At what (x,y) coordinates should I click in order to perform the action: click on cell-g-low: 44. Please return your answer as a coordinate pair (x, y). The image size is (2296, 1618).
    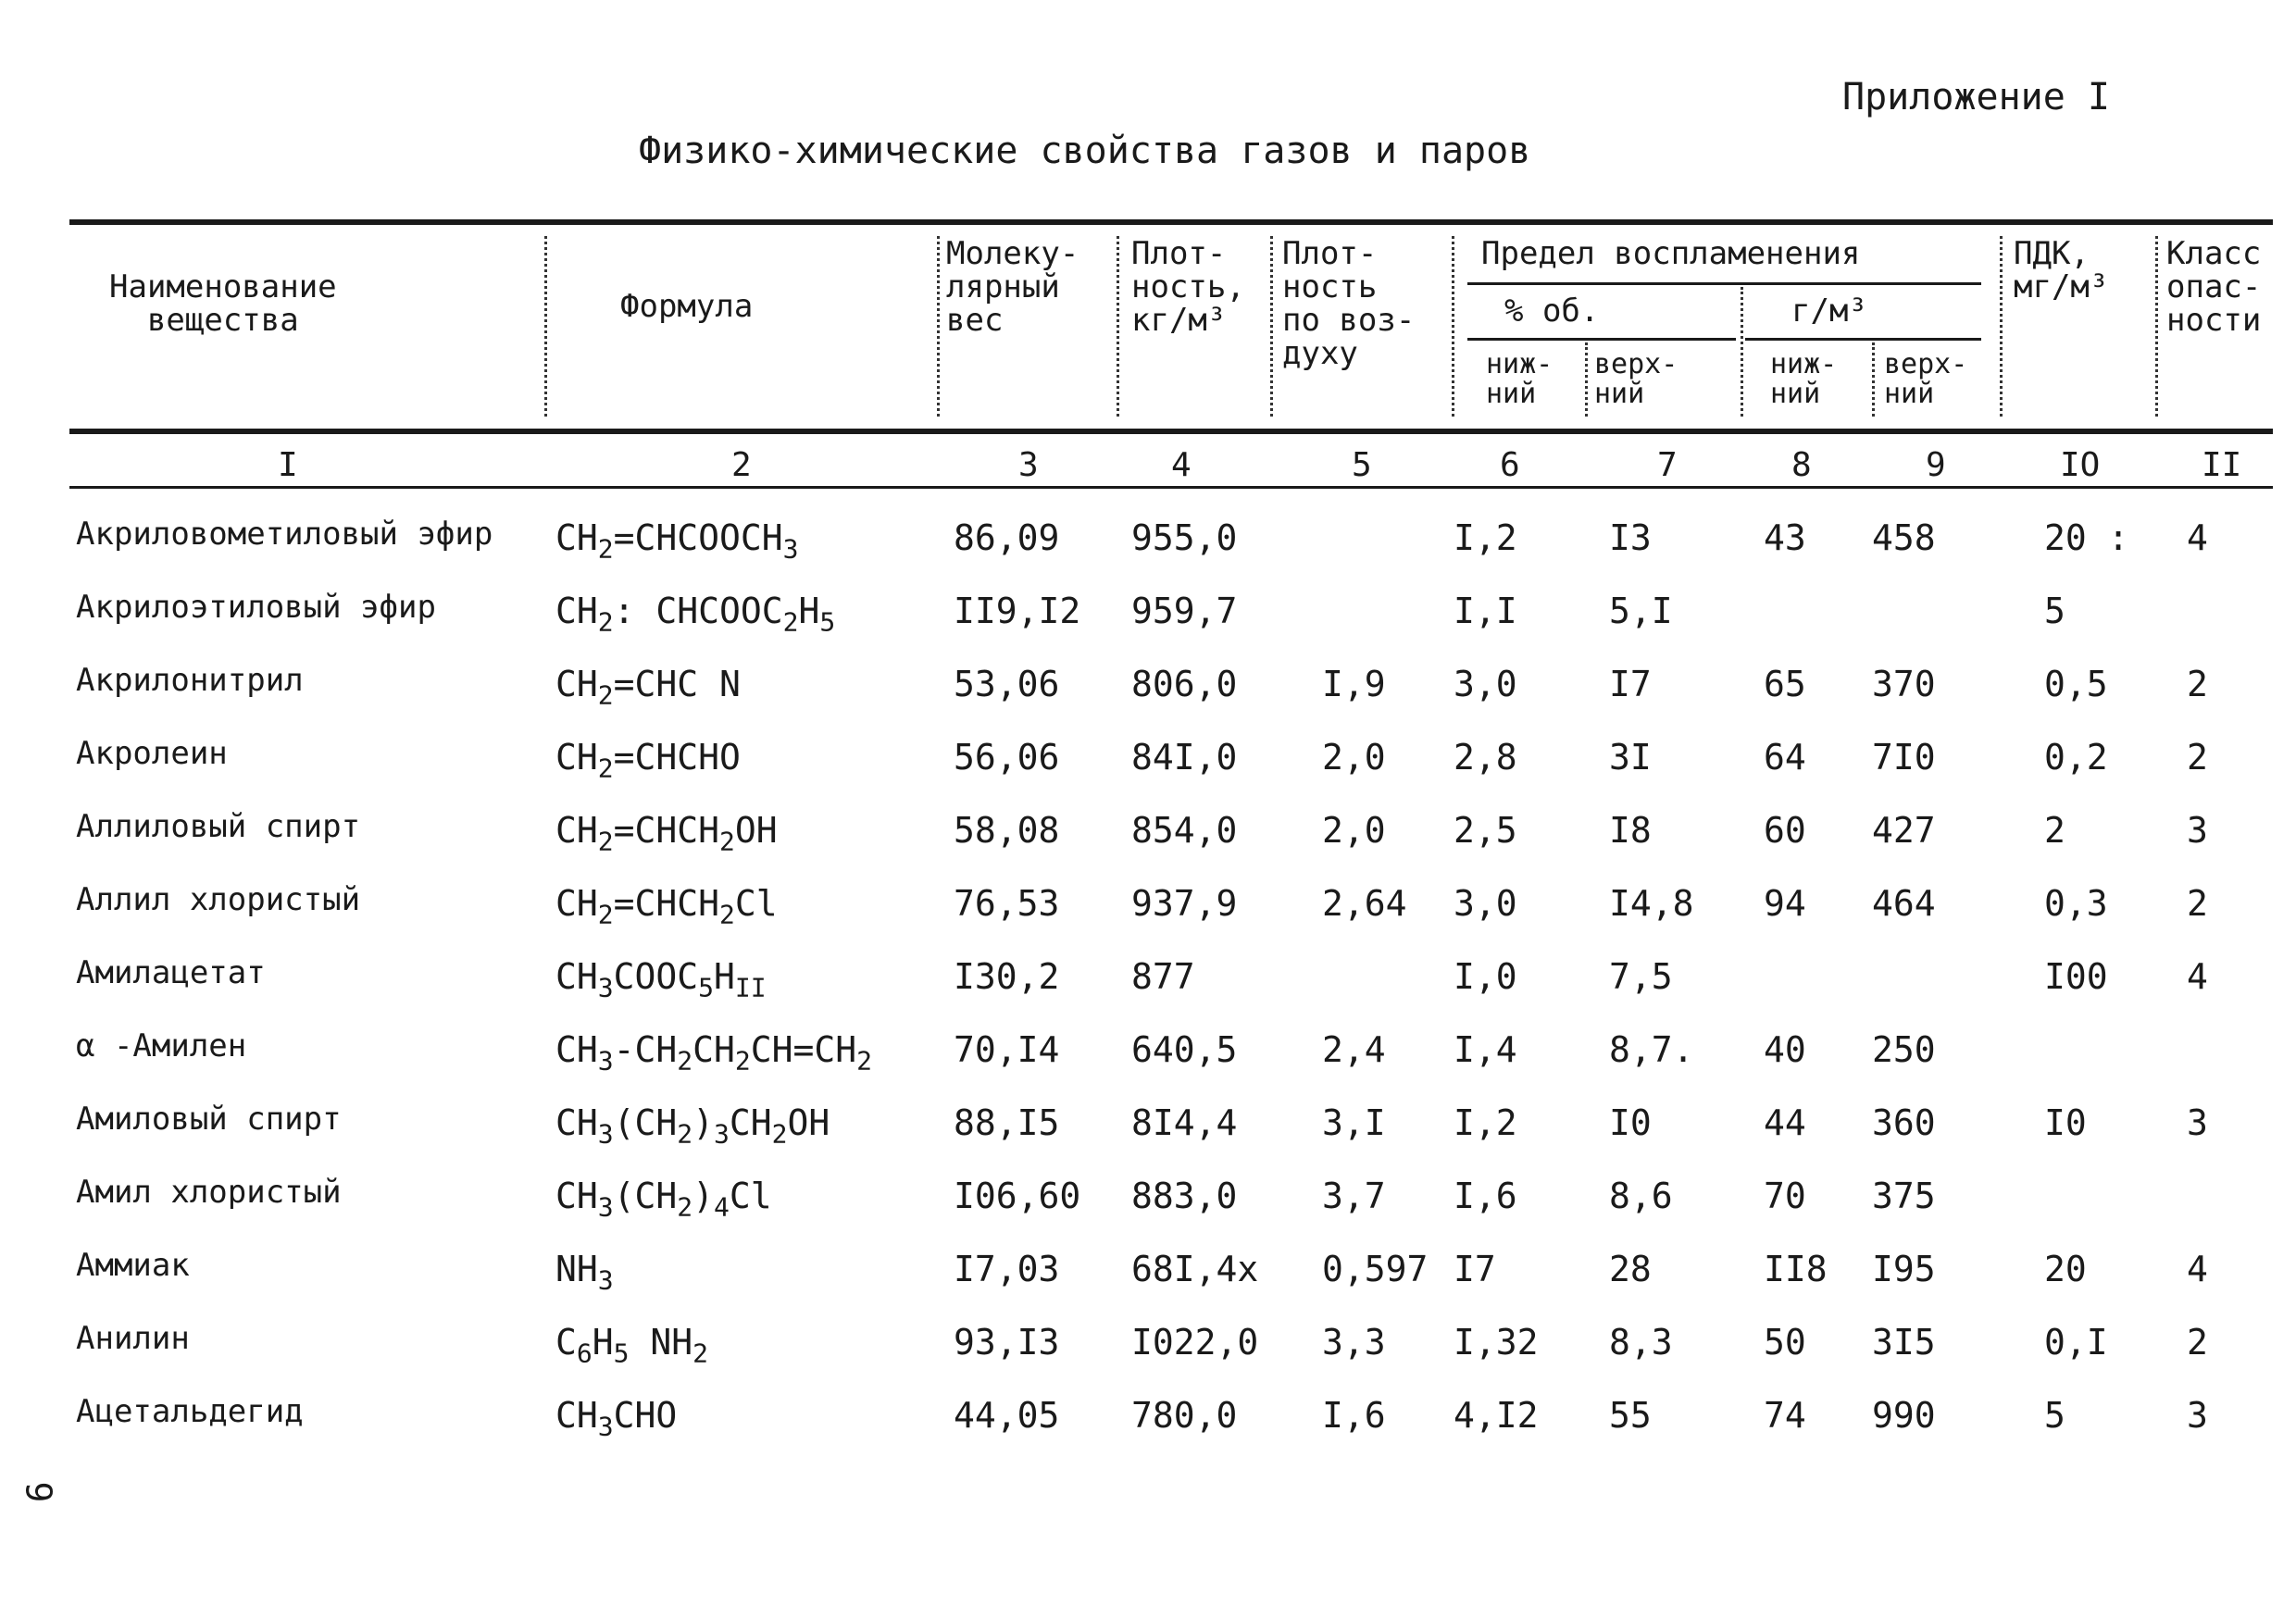
    Looking at the image, I should click on (1785, 1122).